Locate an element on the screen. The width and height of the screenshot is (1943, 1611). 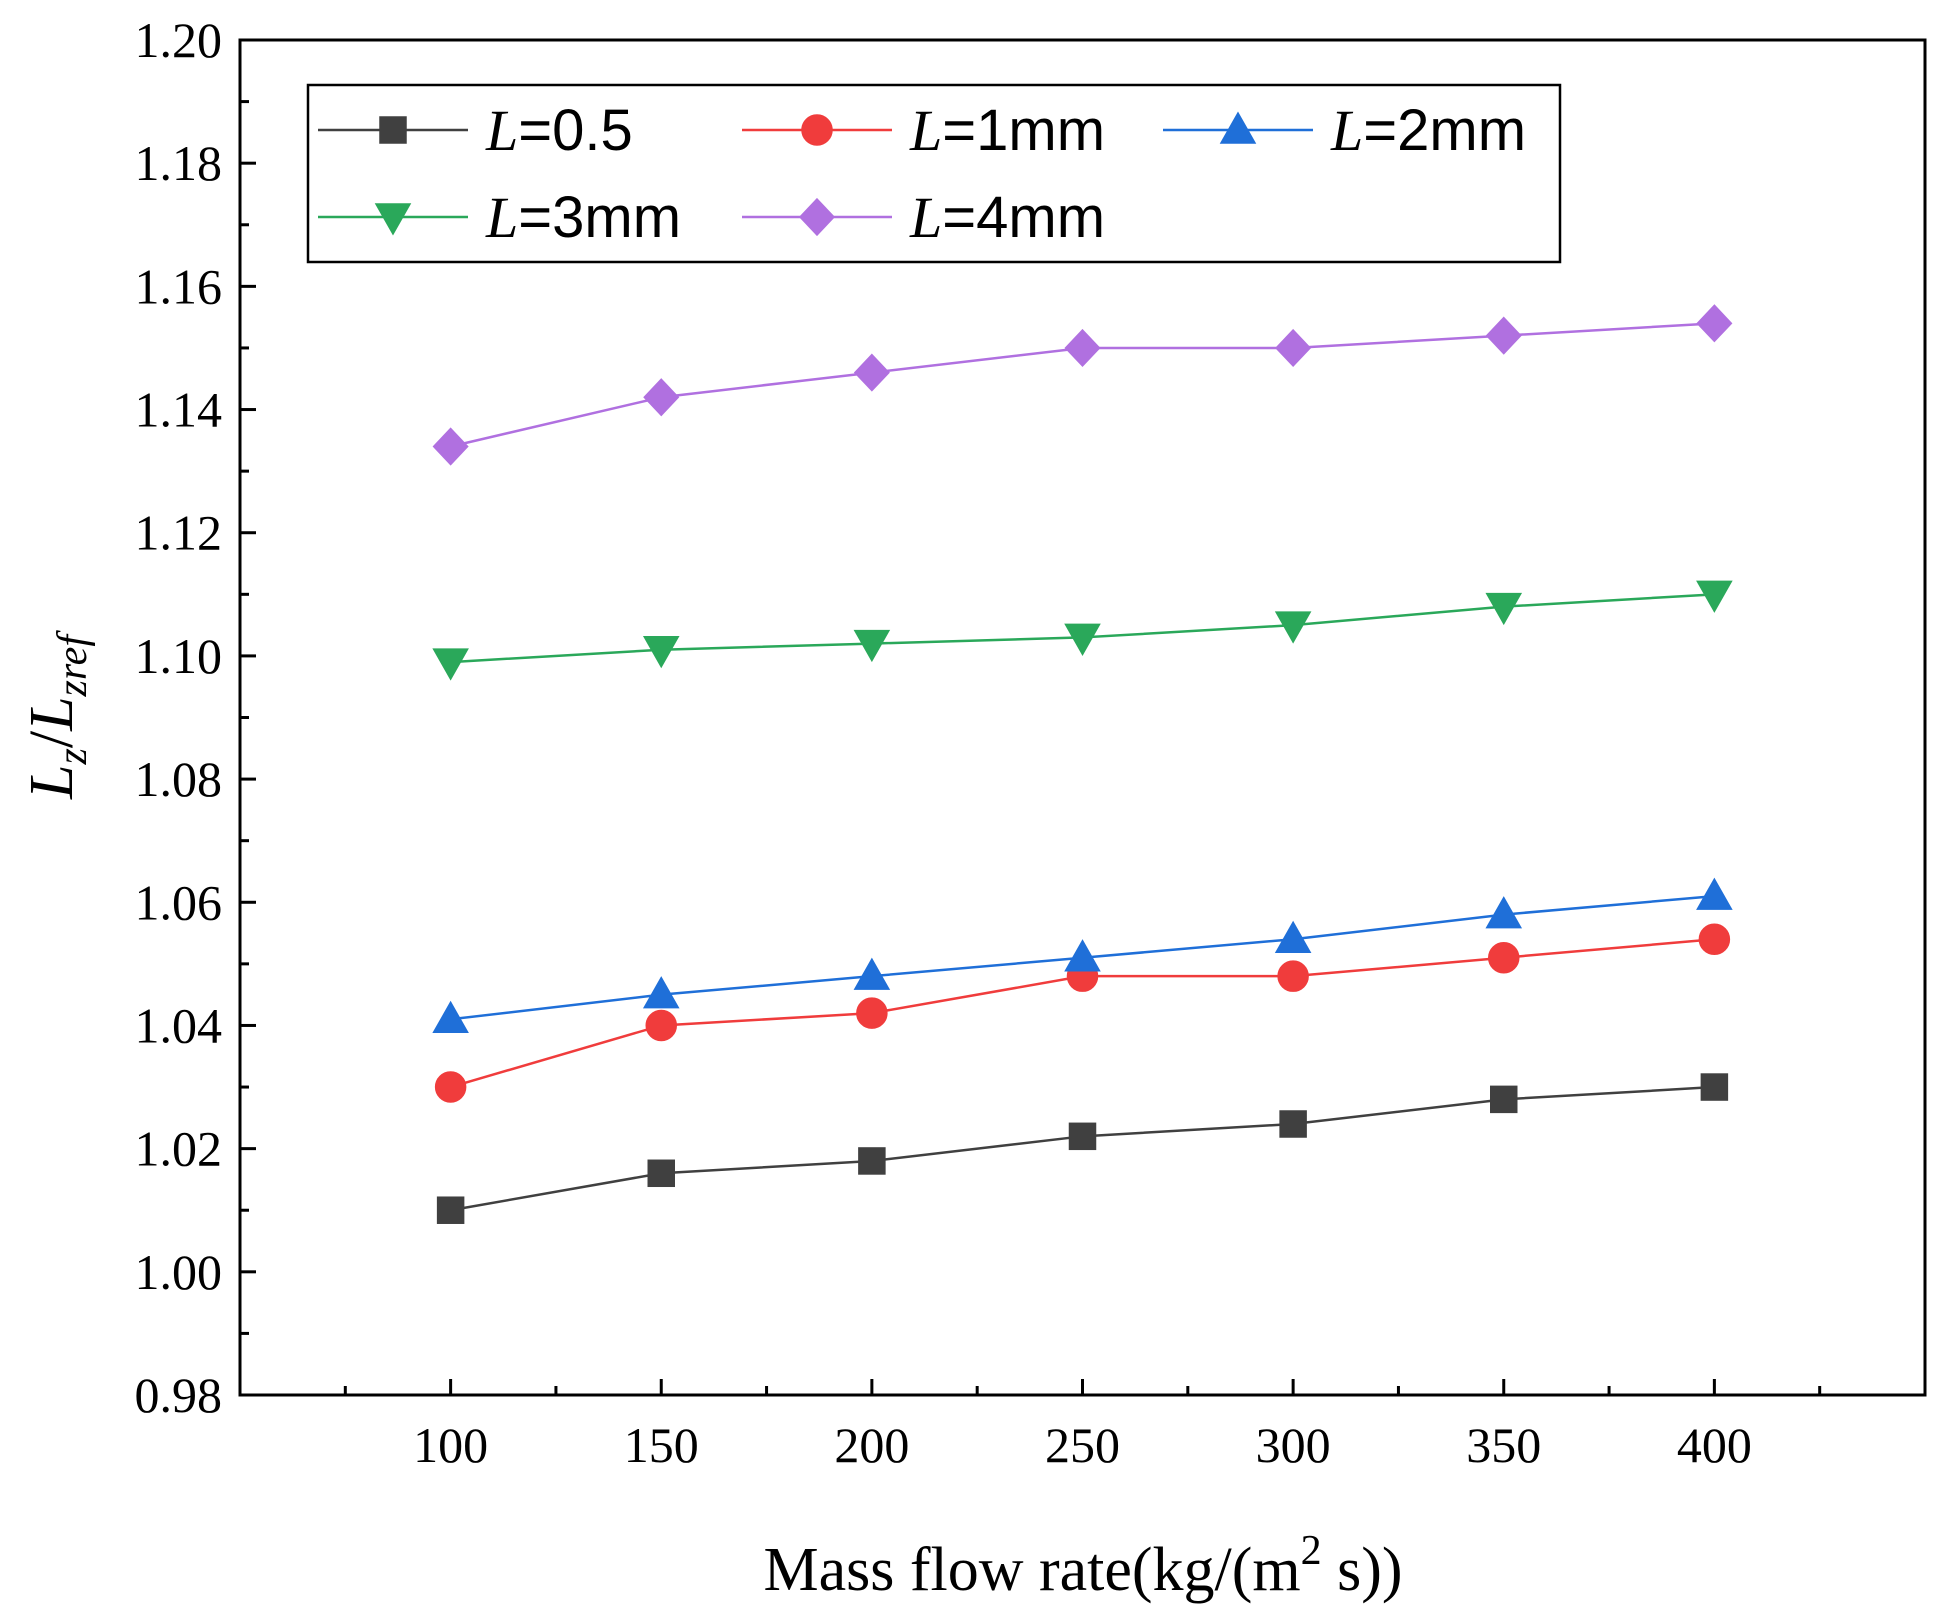
x-tick-label: 100 is located at coordinates (450, 1445).